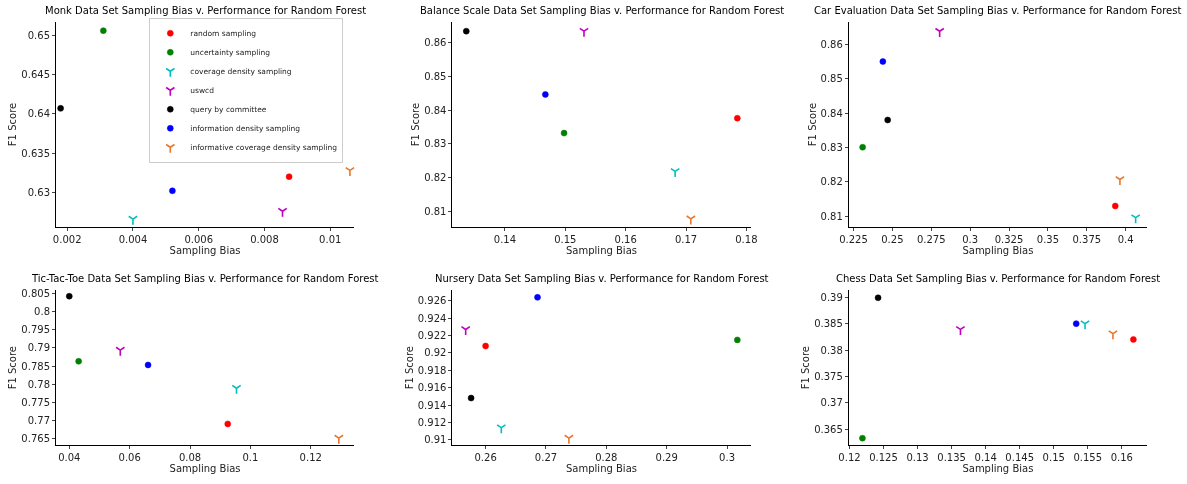  What do you see at coordinates (35, 439) in the screenshot?
I see `y-tick-label: 0.765` at bounding box center [35, 439].